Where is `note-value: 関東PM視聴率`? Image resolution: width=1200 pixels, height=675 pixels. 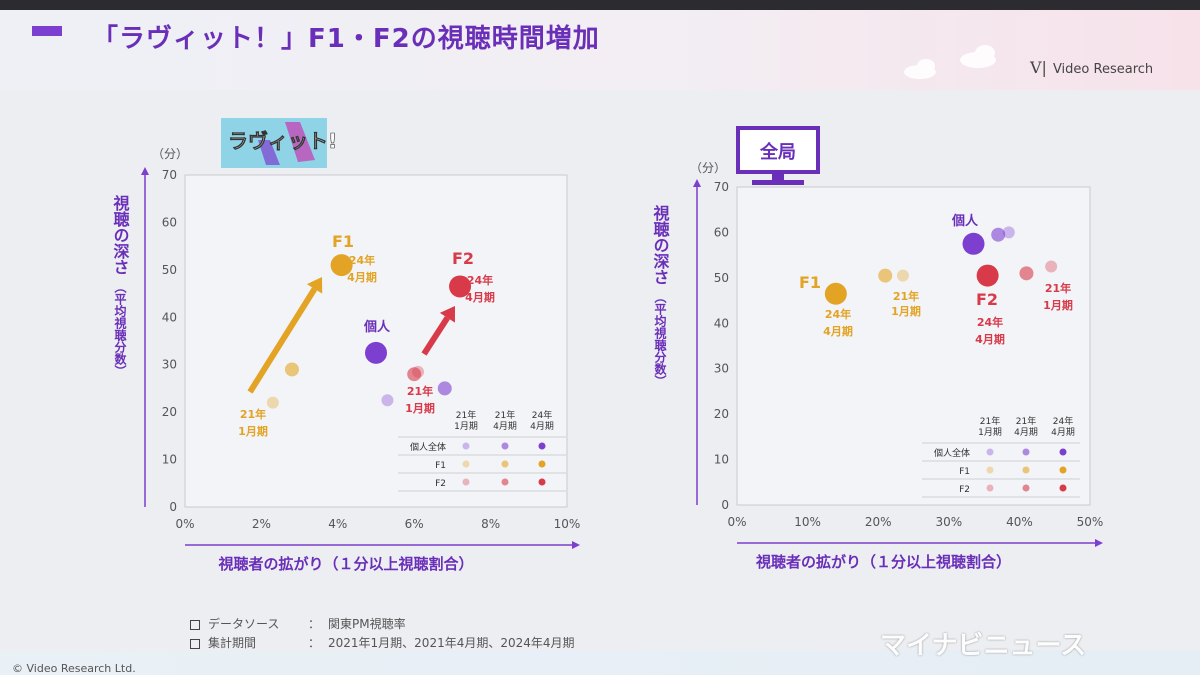
note-value: 関東PM視聴率 is located at coordinates (367, 624).